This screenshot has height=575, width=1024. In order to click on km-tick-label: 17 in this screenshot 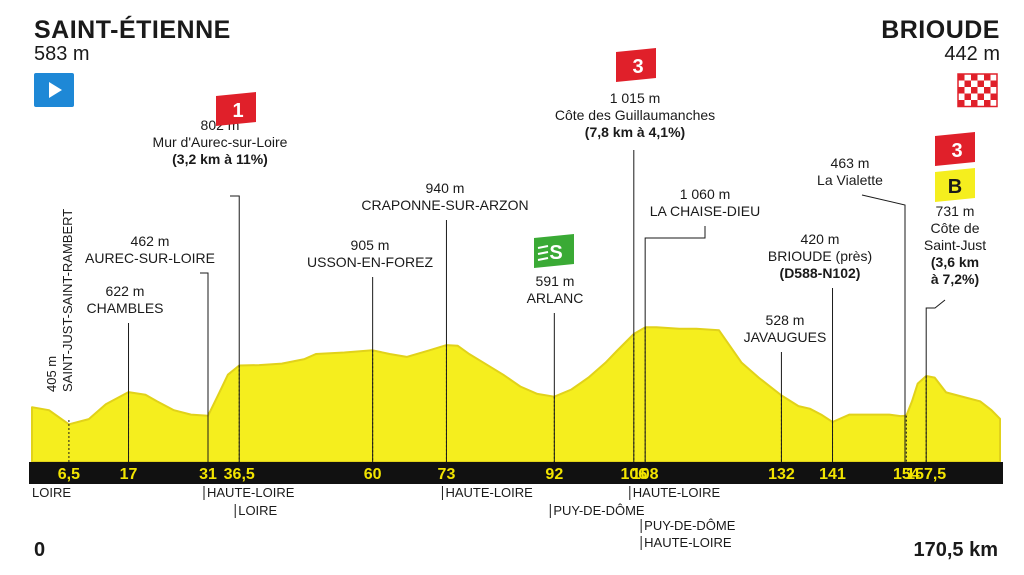, I will do `click(129, 474)`.